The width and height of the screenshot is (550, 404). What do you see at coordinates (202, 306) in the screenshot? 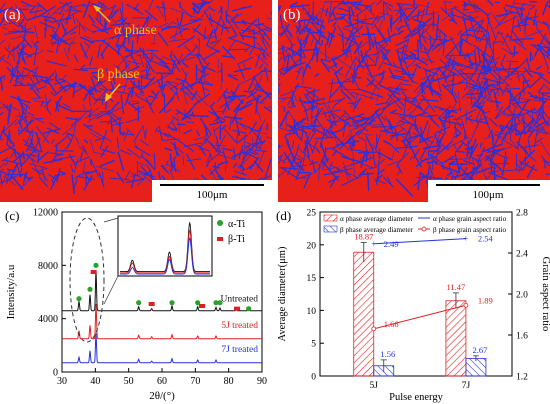
I see `beta-peak-marker` at bounding box center [202, 306].